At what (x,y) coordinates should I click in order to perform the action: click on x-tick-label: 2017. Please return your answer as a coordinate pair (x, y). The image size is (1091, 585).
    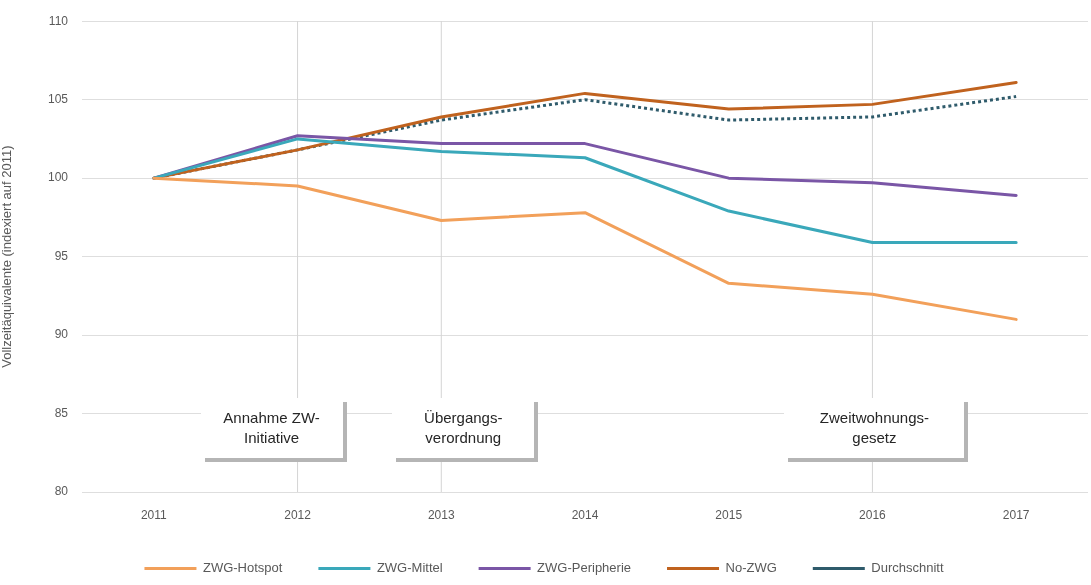
    Looking at the image, I should click on (1016, 514).